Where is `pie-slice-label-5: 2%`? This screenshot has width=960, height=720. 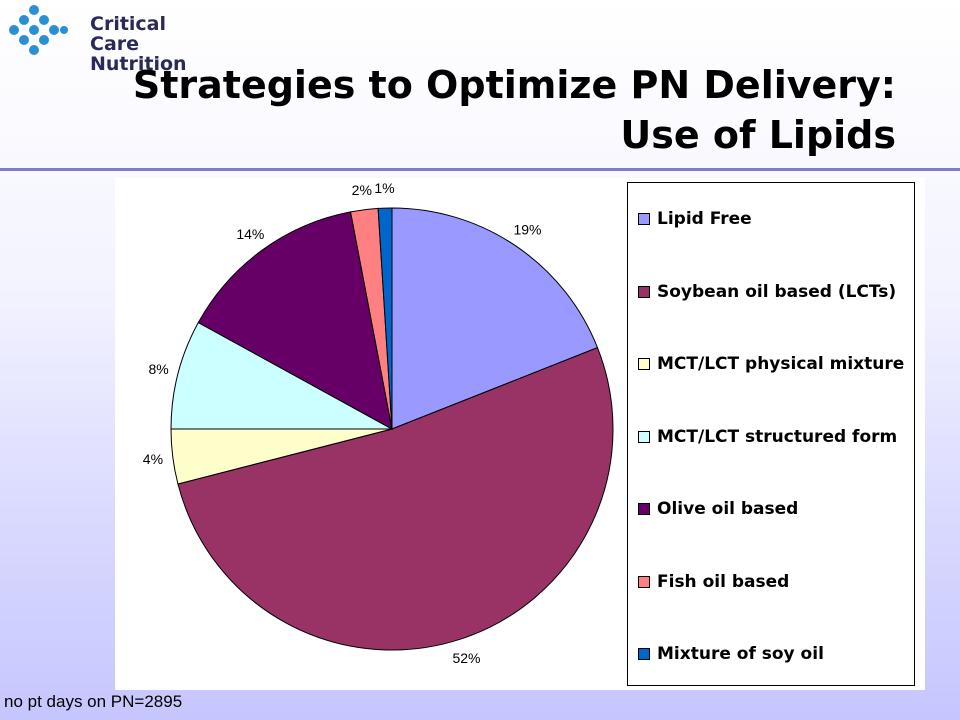 pie-slice-label-5: 2% is located at coordinates (362, 190).